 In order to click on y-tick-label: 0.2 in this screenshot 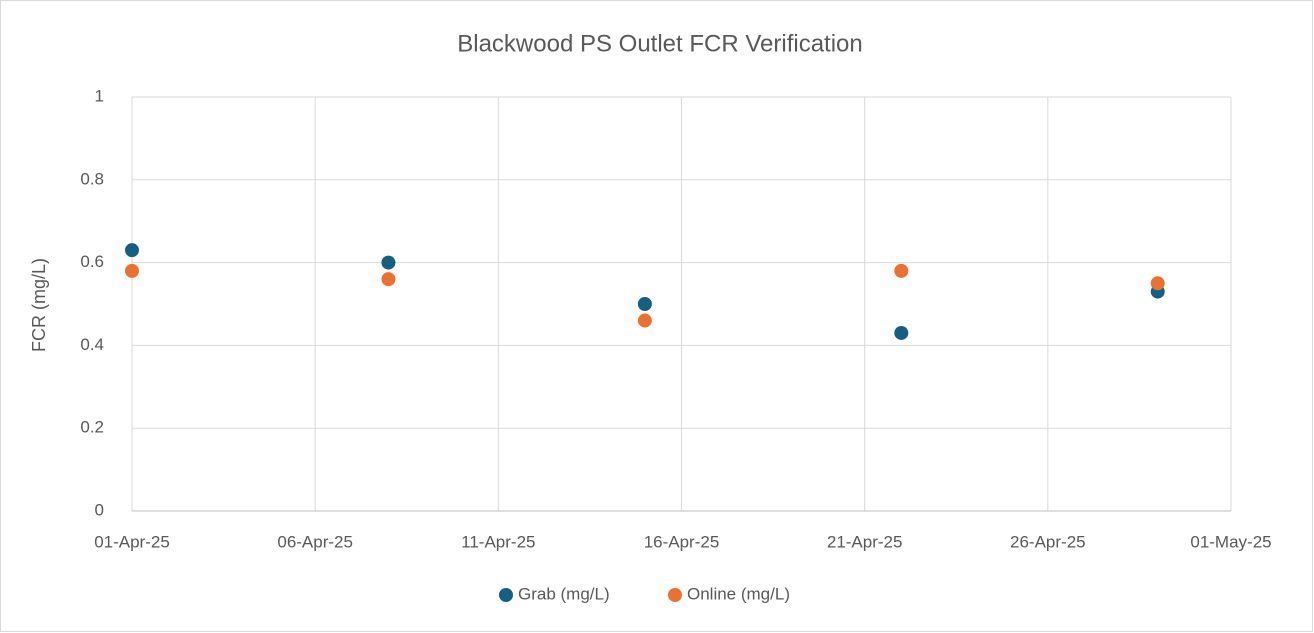, I will do `click(92, 427)`.